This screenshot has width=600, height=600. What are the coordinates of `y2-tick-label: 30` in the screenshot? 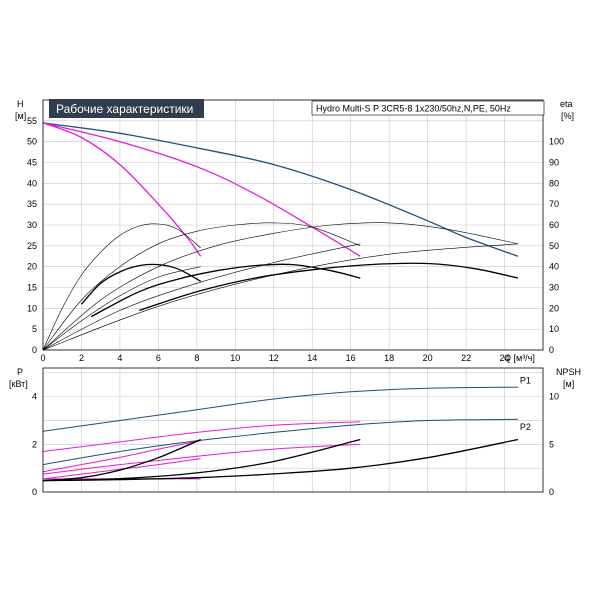 It's located at (554, 288).